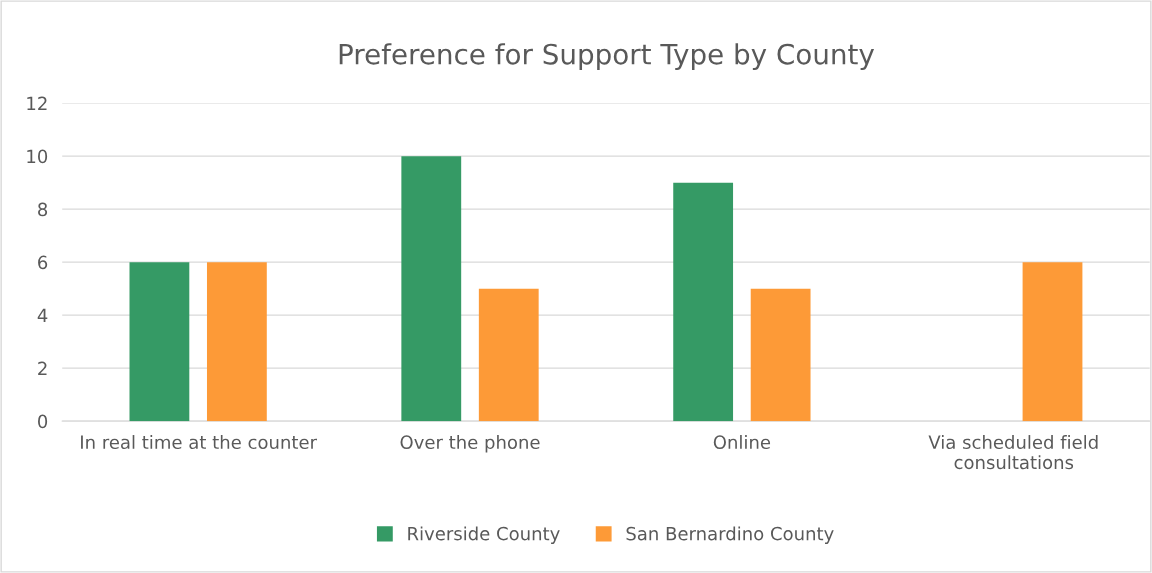  Describe the element at coordinates (1013, 452) in the screenshot. I see `x-tick-label: Via scheduled field consultations` at that location.